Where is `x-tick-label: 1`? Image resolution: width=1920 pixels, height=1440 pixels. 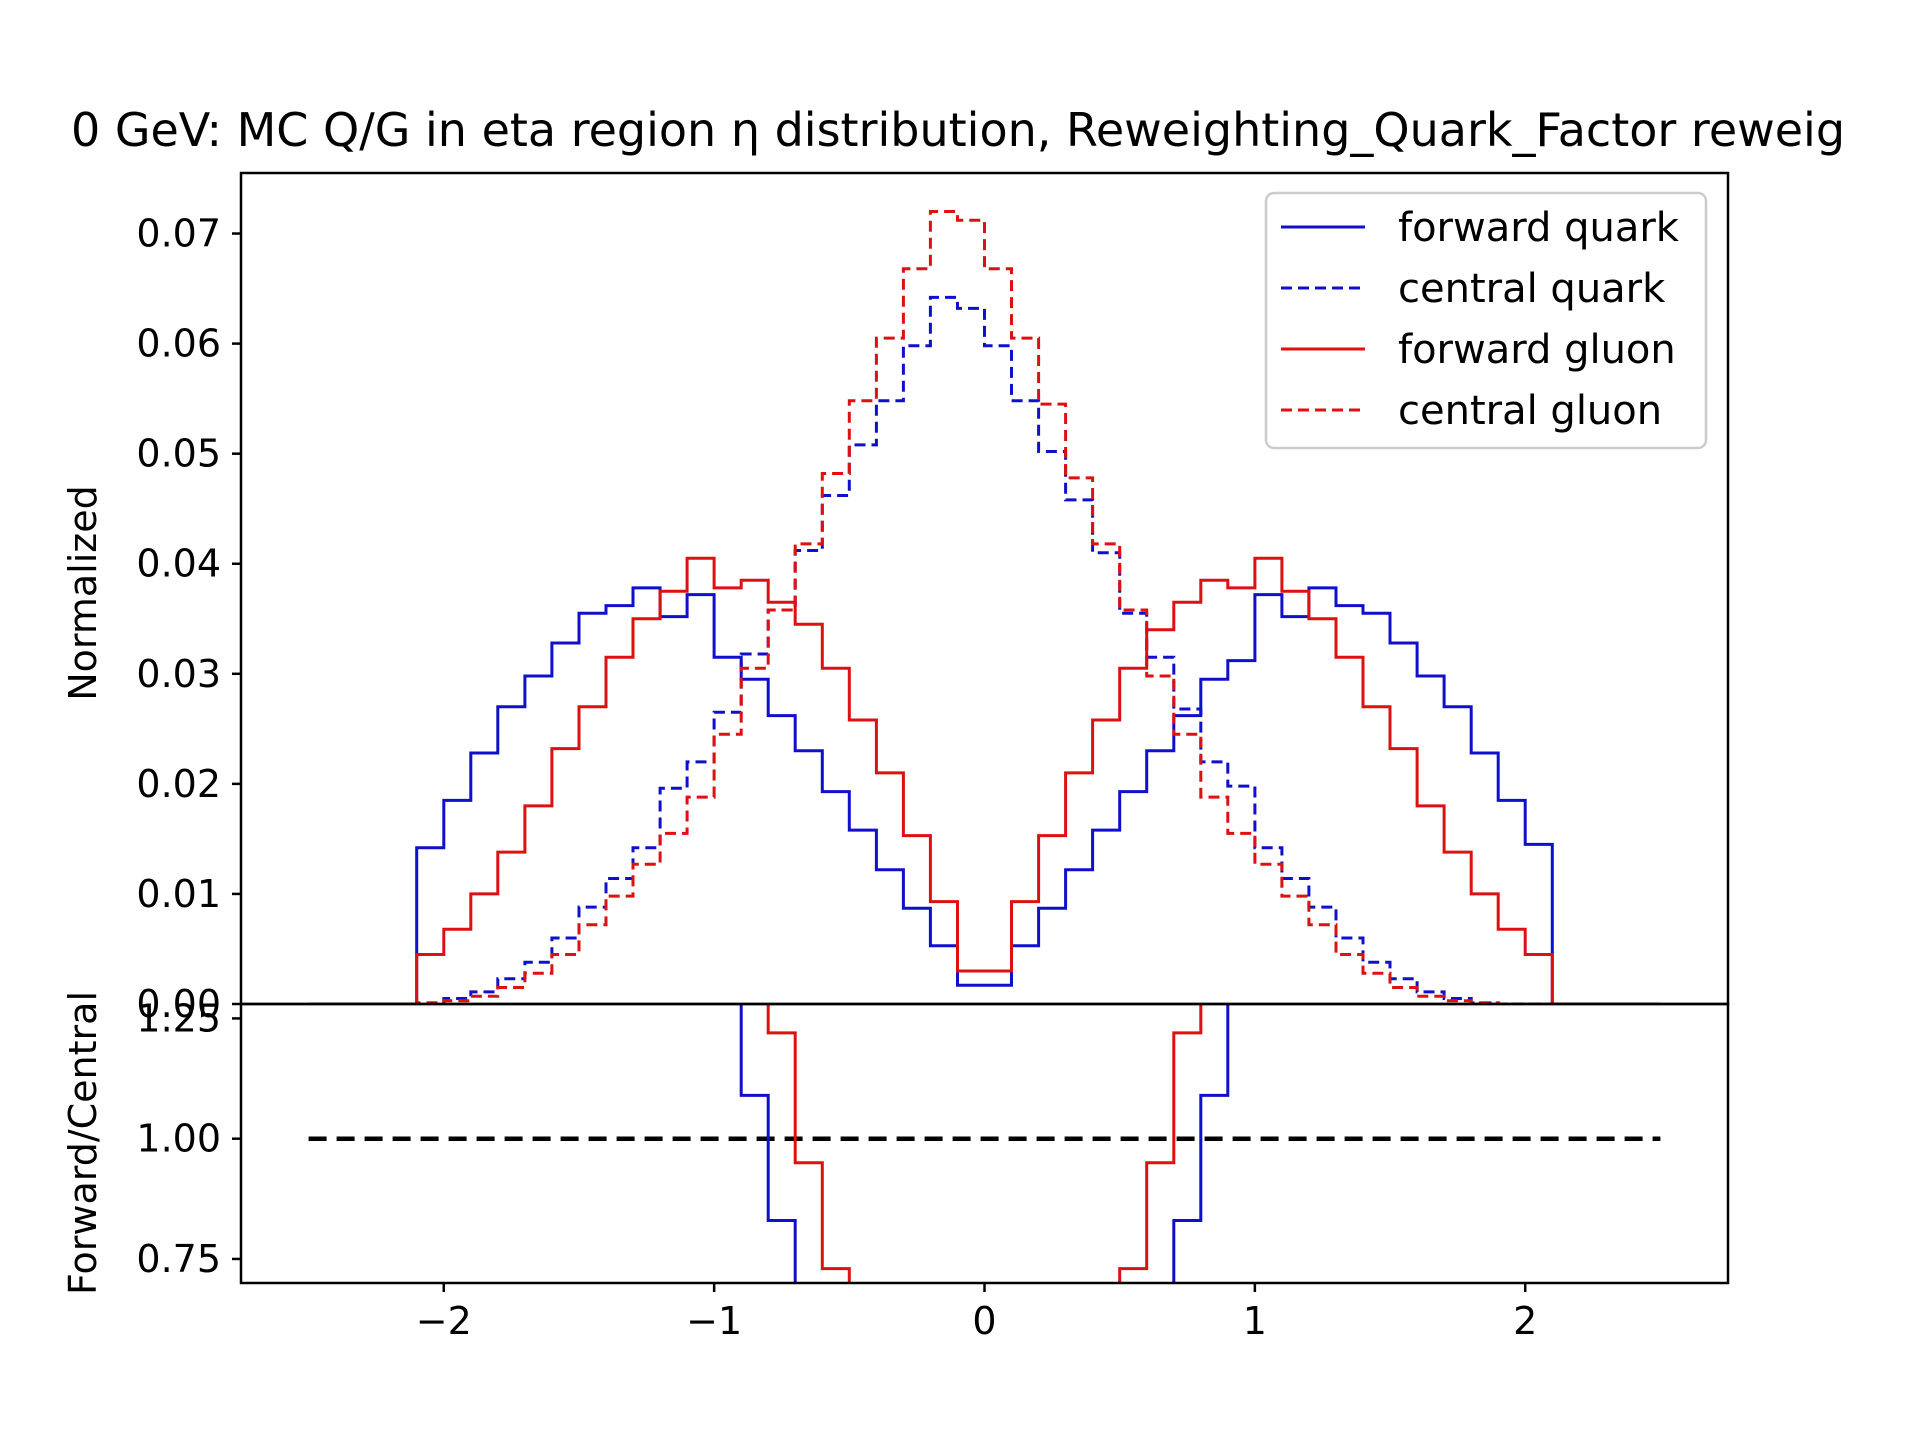 x-tick-label: 1 is located at coordinates (1255, 1321).